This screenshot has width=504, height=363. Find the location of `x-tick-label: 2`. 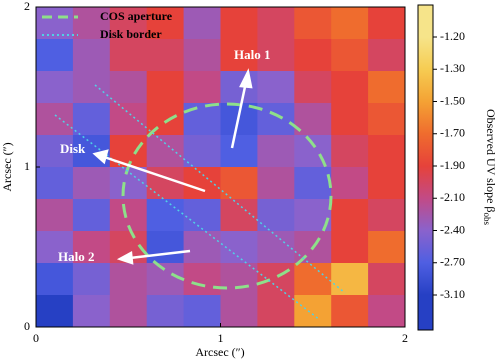

x-tick-label: 2 is located at coordinates (405, 338).